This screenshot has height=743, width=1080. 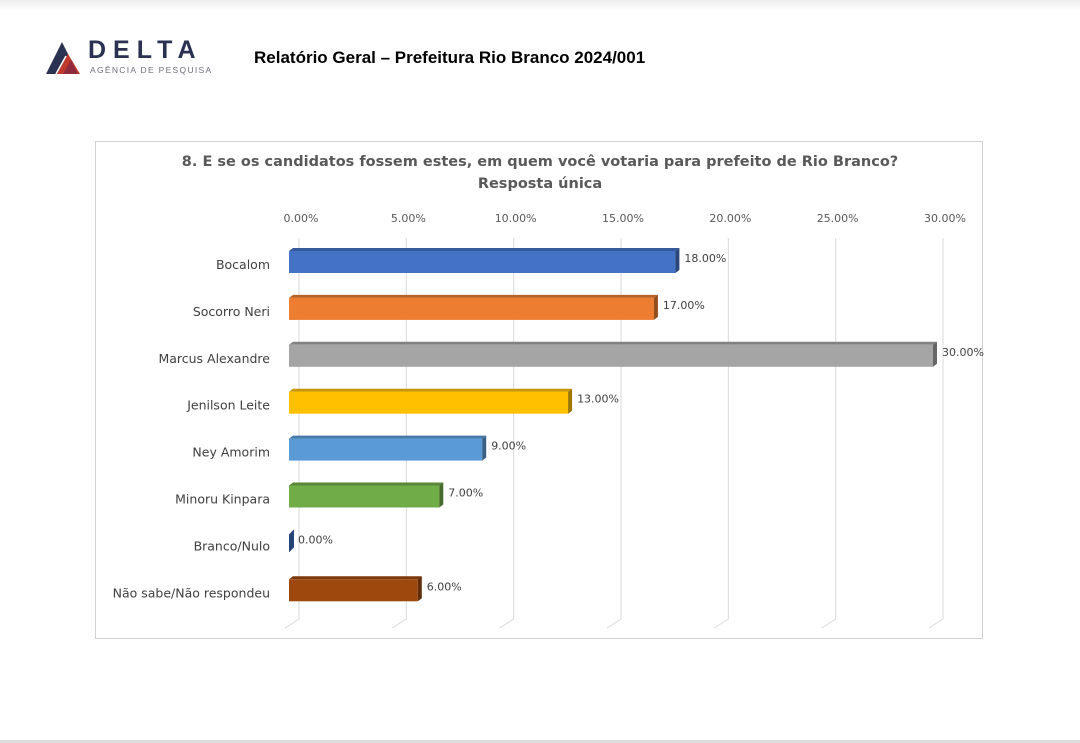 I want to click on logo-name: DELTA, so click(x=145, y=50).